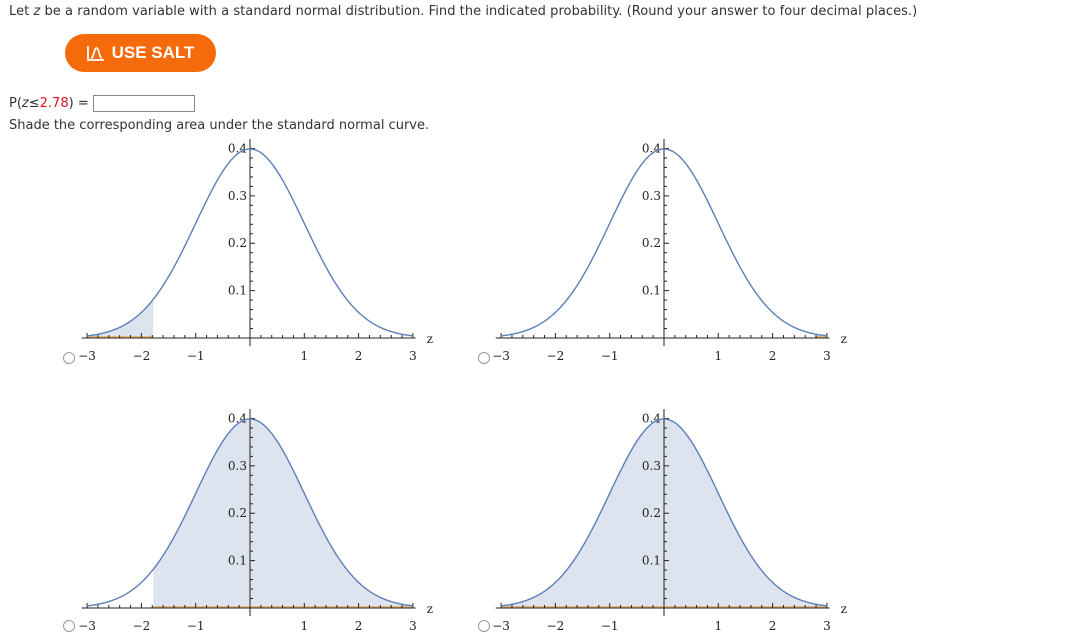  Describe the element at coordinates (484, 626) in the screenshot. I see `radio-option-d` at that location.